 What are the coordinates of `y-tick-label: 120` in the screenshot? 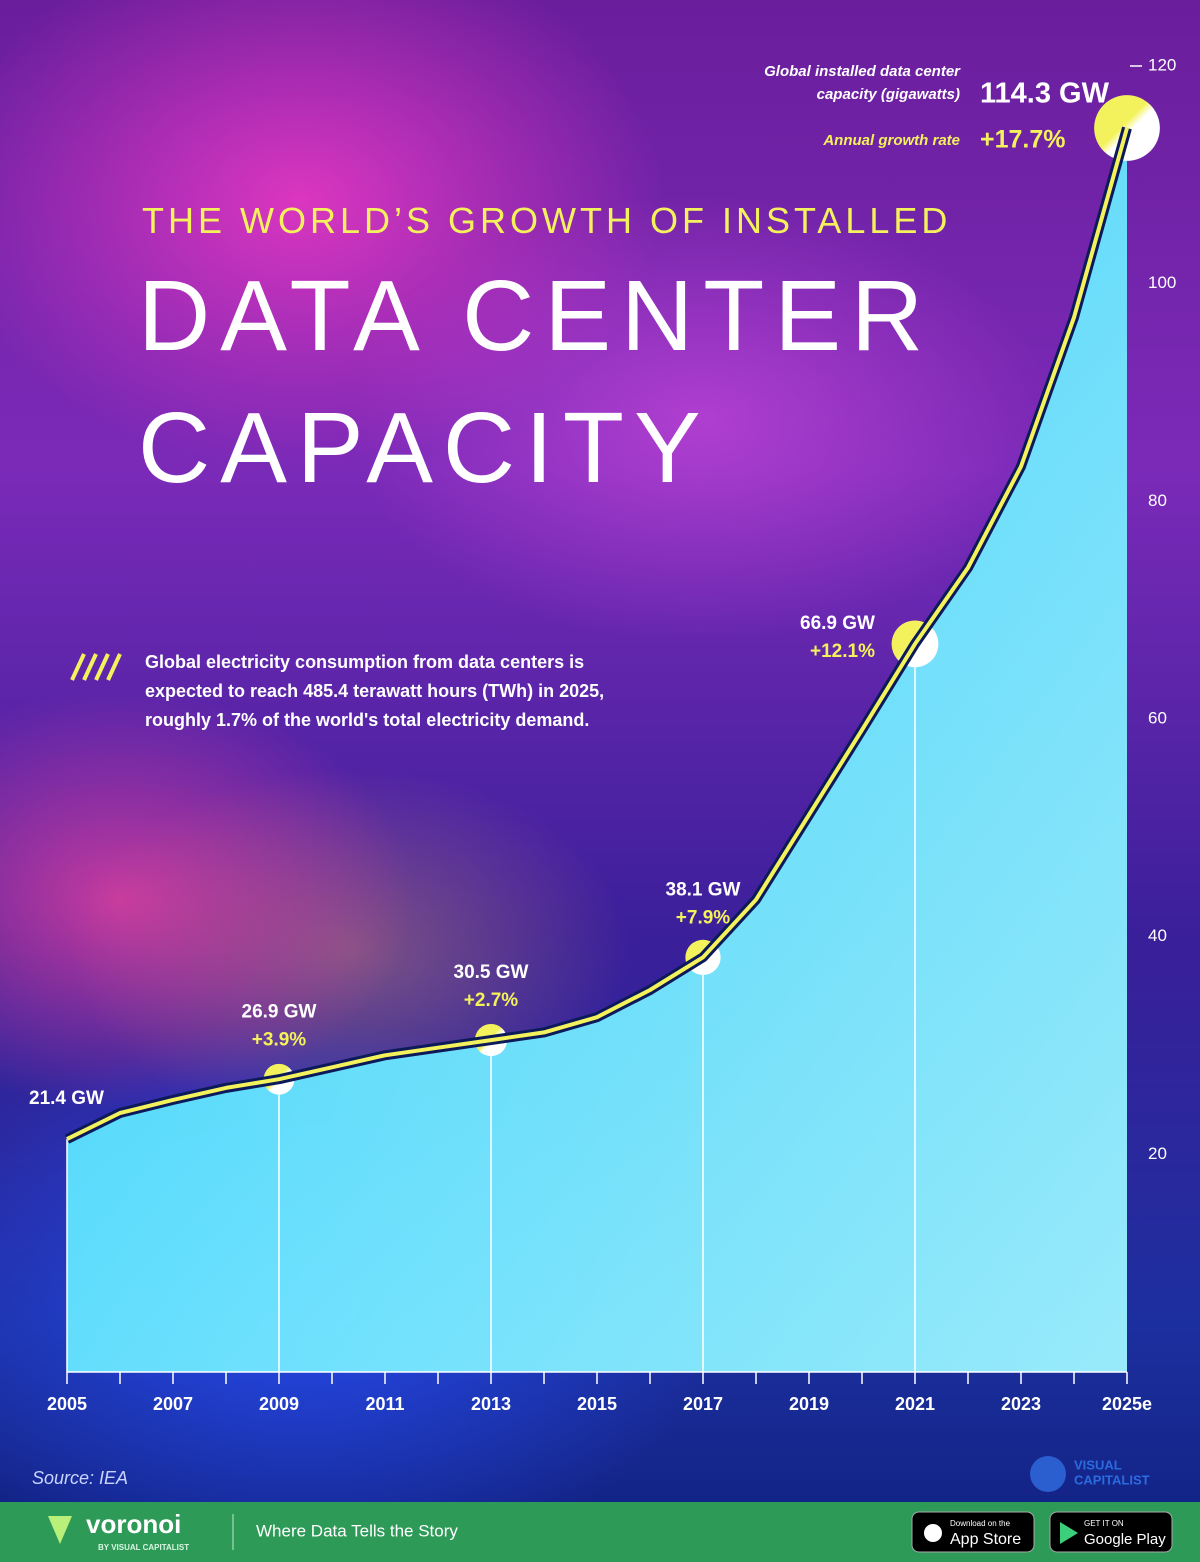 It's located at (1162, 64).